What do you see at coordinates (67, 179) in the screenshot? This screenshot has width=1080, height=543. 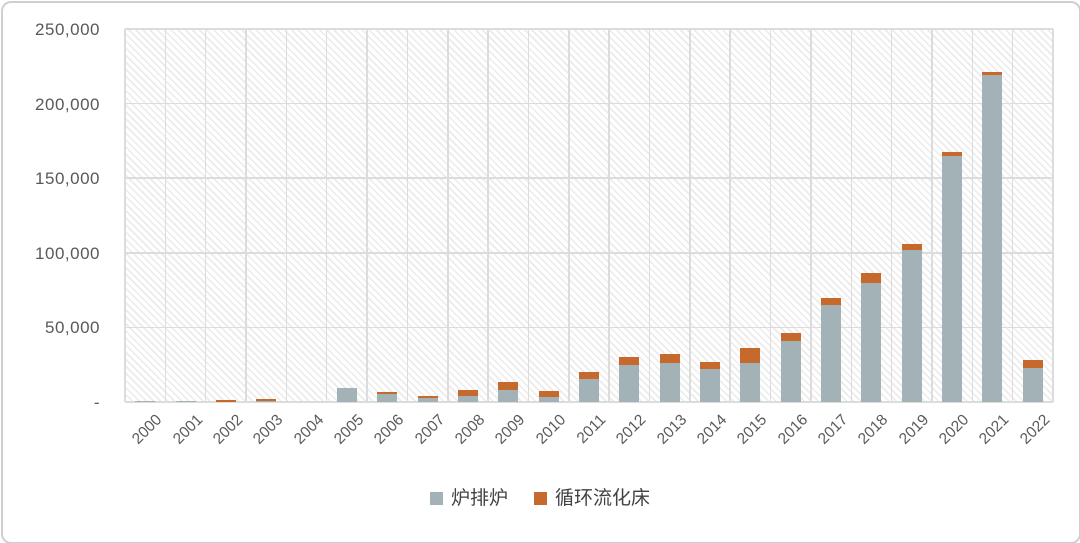 I see `y-axis-tick-label: 150,000` at bounding box center [67, 179].